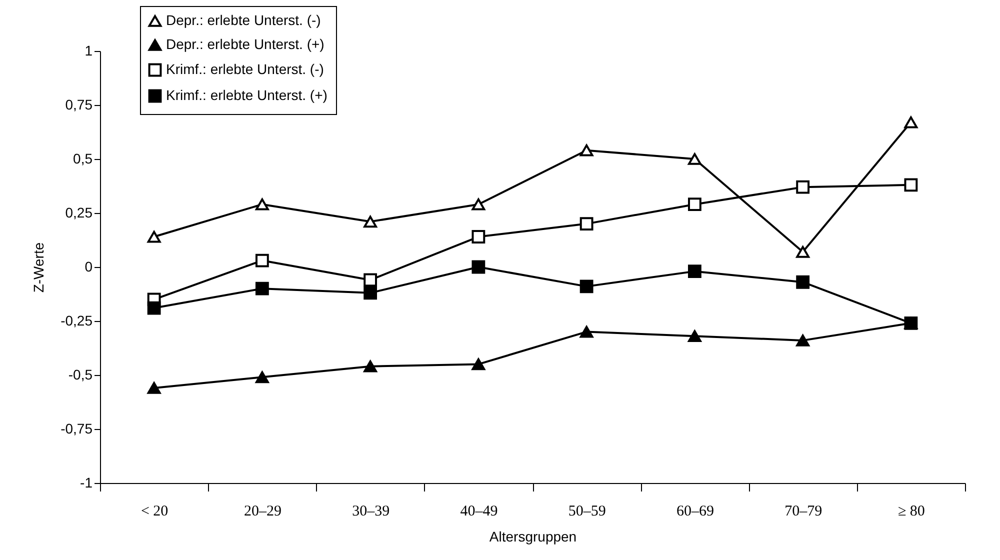  What do you see at coordinates (243, 20) in the screenshot?
I see `legend-label: Depr.: erlebte Unterst. (-)` at bounding box center [243, 20].